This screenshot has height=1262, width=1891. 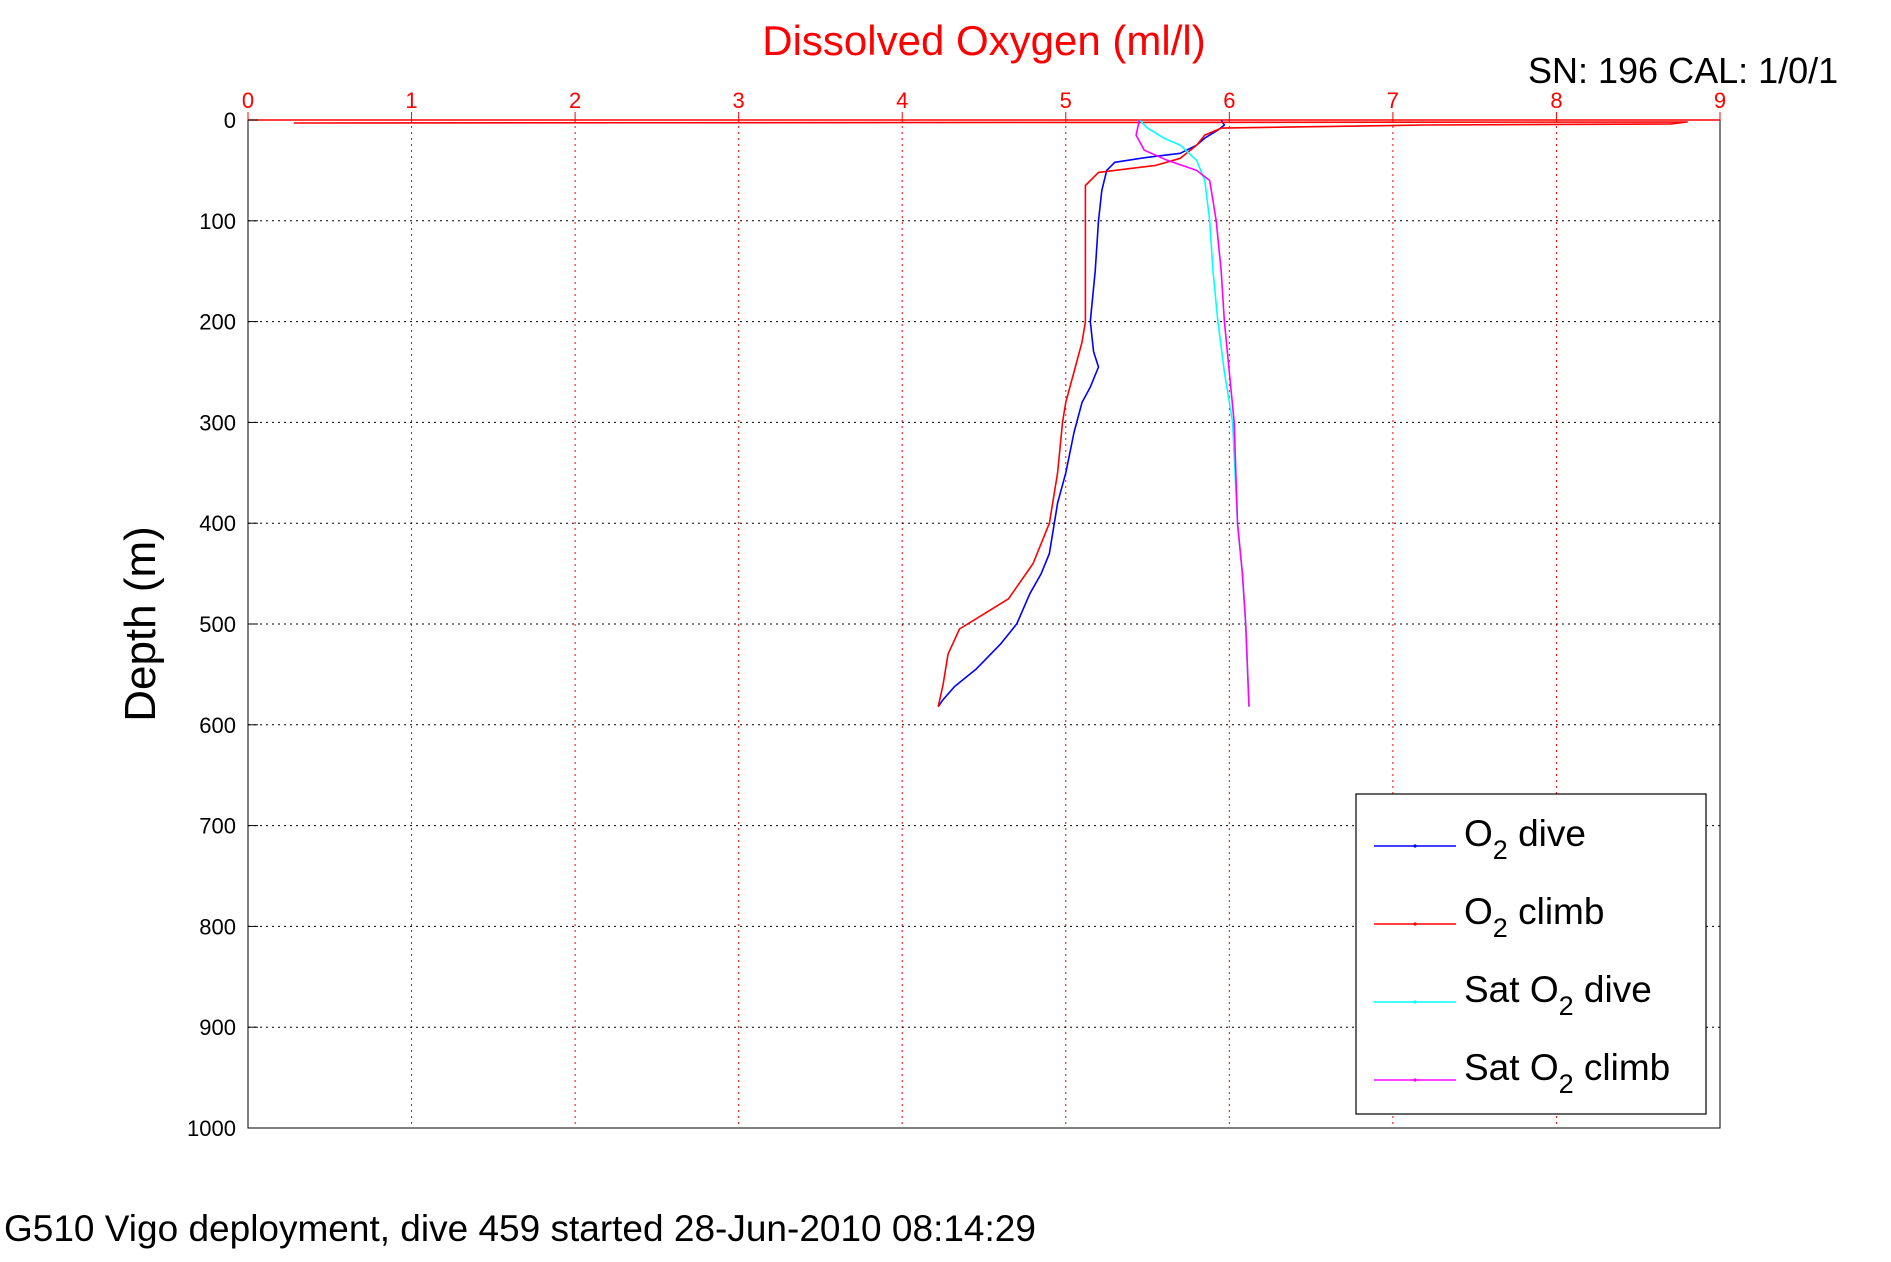 What do you see at coordinates (217, 322) in the screenshot?
I see `y-tick-label: 200` at bounding box center [217, 322].